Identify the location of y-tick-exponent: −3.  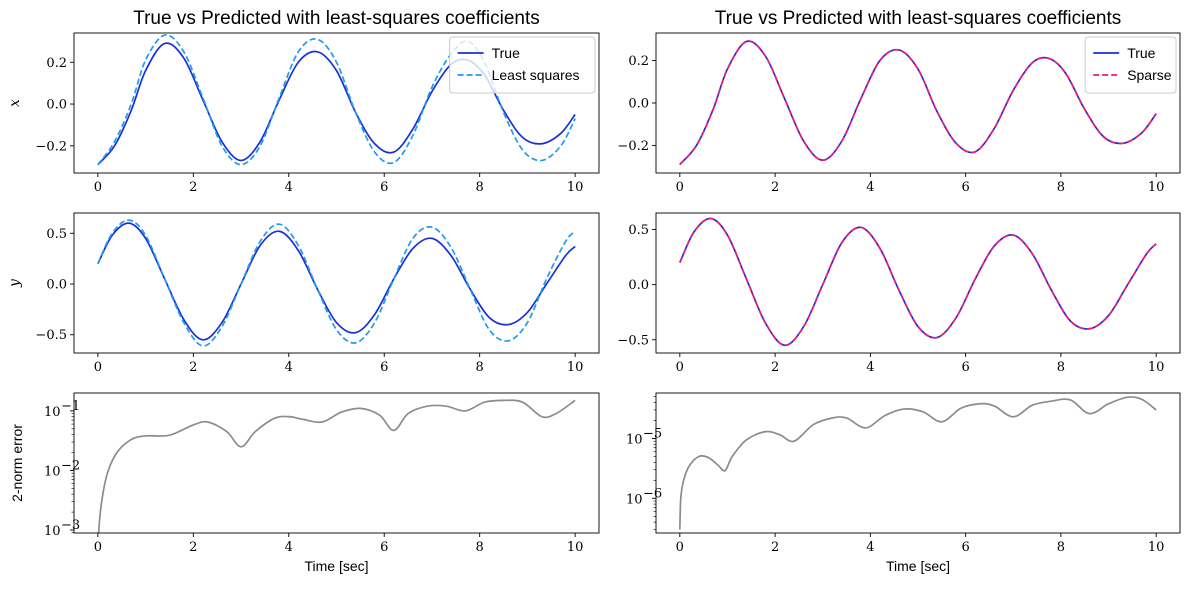
(70, 525).